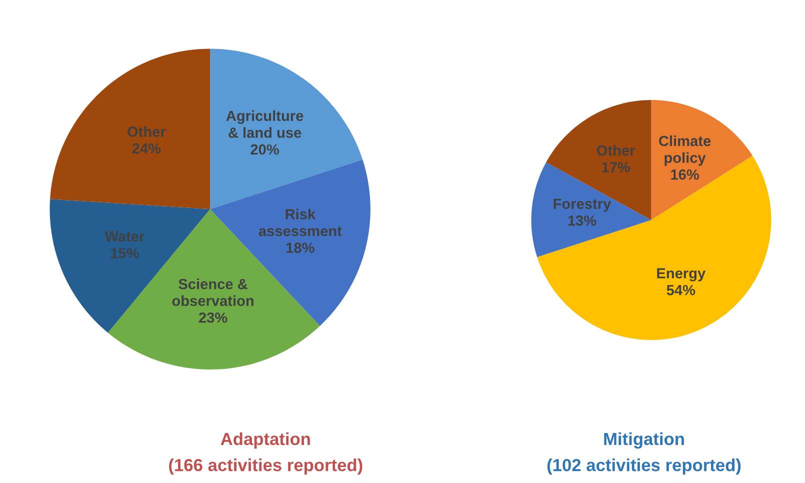 The image size is (805, 483). I want to click on slice-label: Climate policy, so click(685, 150).